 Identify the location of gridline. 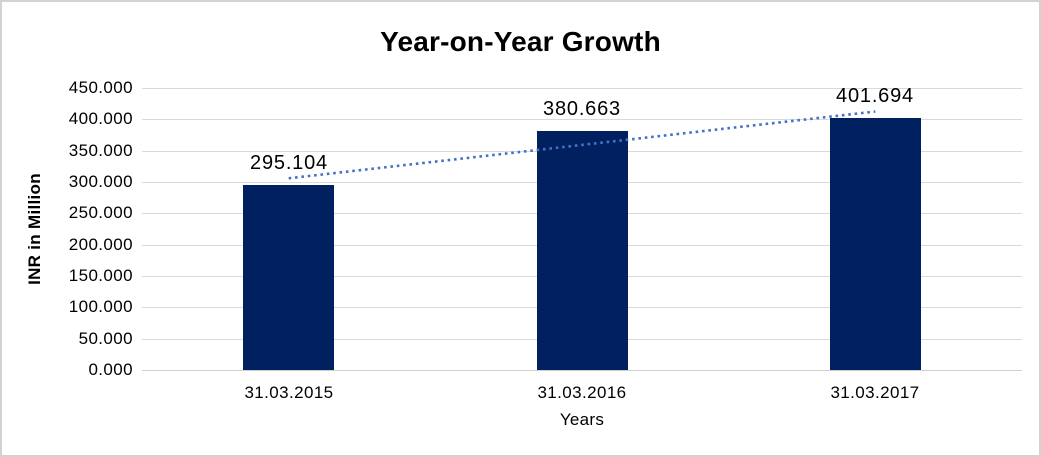
(582, 88).